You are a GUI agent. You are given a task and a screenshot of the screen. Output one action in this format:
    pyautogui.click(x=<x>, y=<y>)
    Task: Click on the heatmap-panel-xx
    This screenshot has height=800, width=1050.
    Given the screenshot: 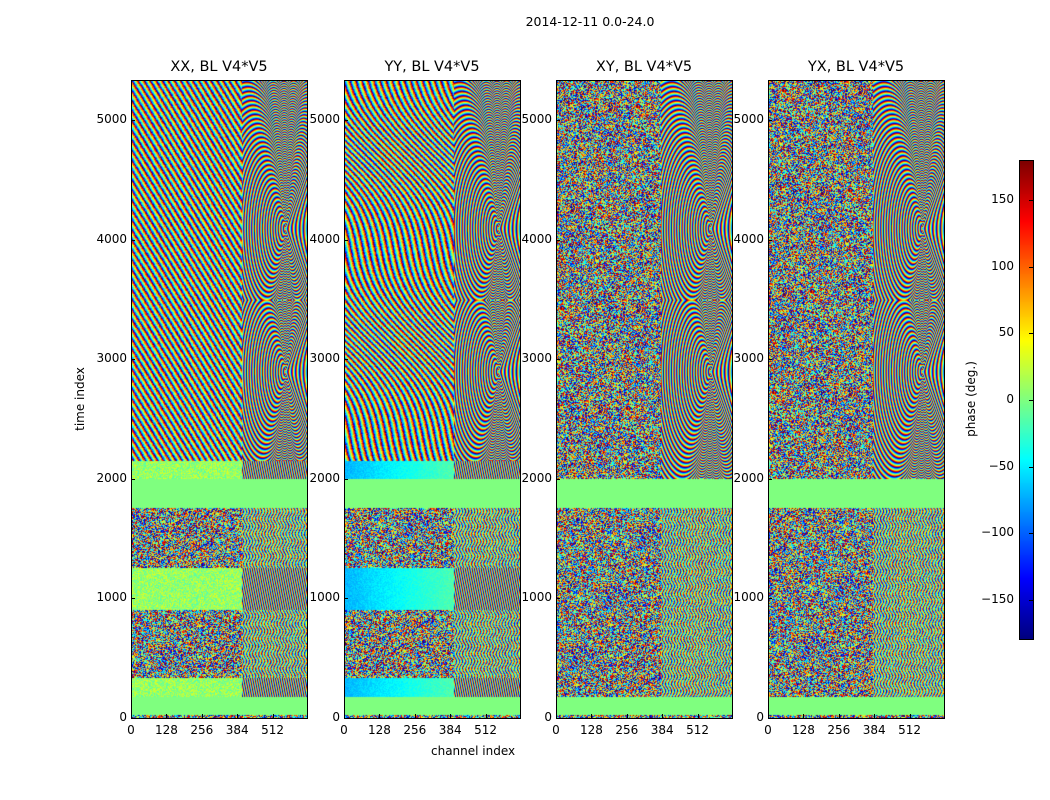 What is the action you would take?
    pyautogui.click(x=219, y=399)
    